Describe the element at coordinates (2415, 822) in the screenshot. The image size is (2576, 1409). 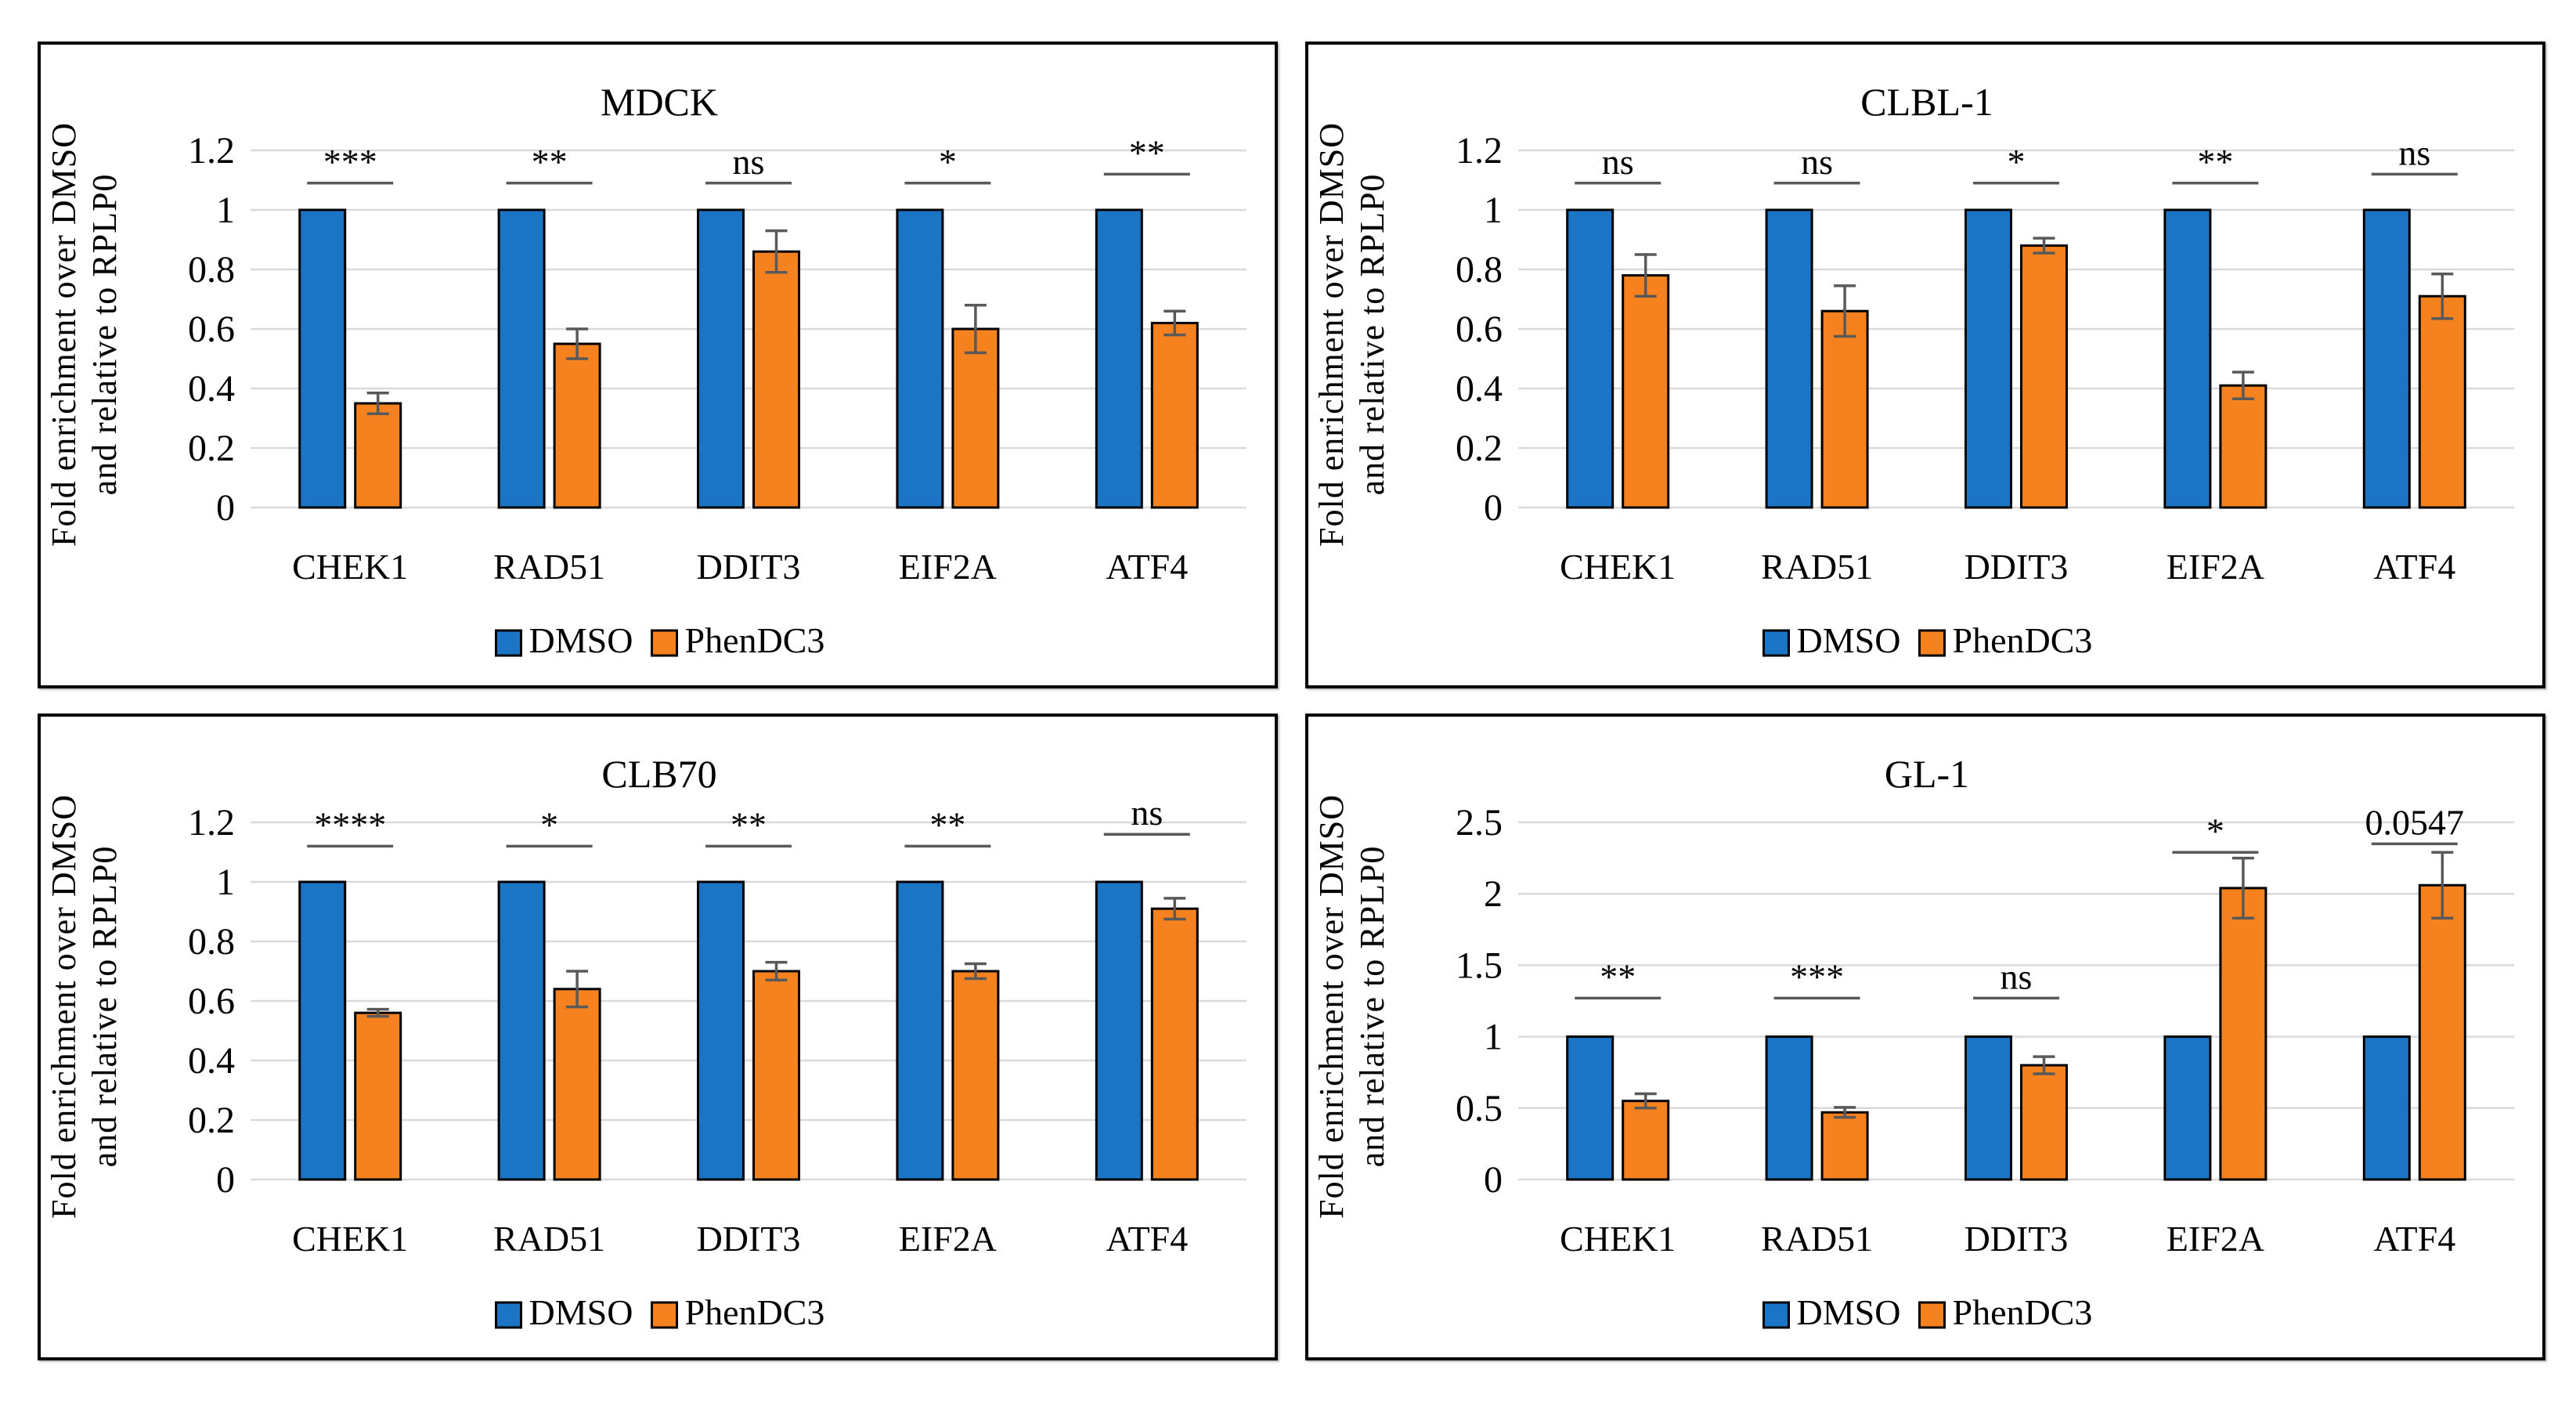
I see `sig-label: 0.0547` at that location.